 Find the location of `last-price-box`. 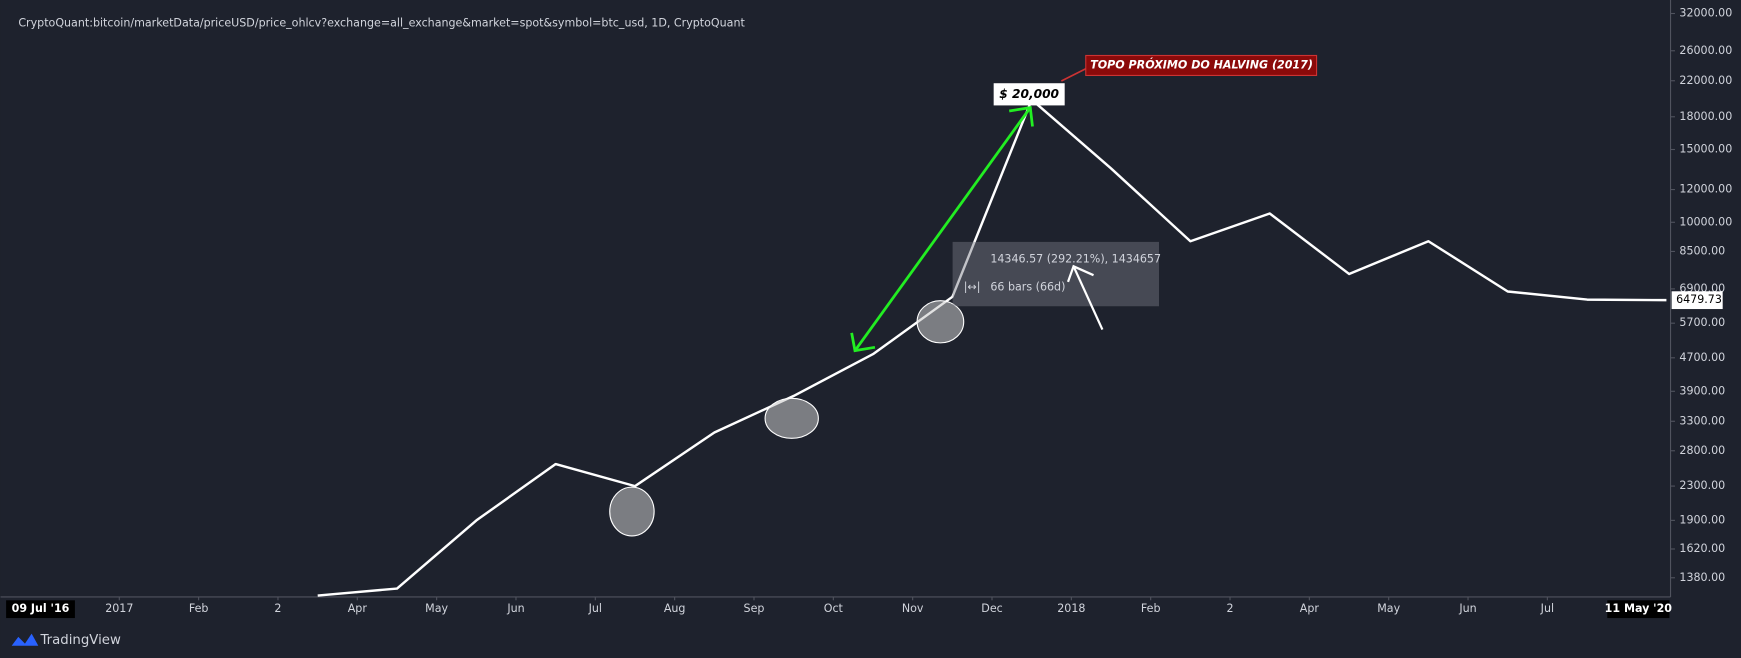

last-price-box is located at coordinates (1697, 300).